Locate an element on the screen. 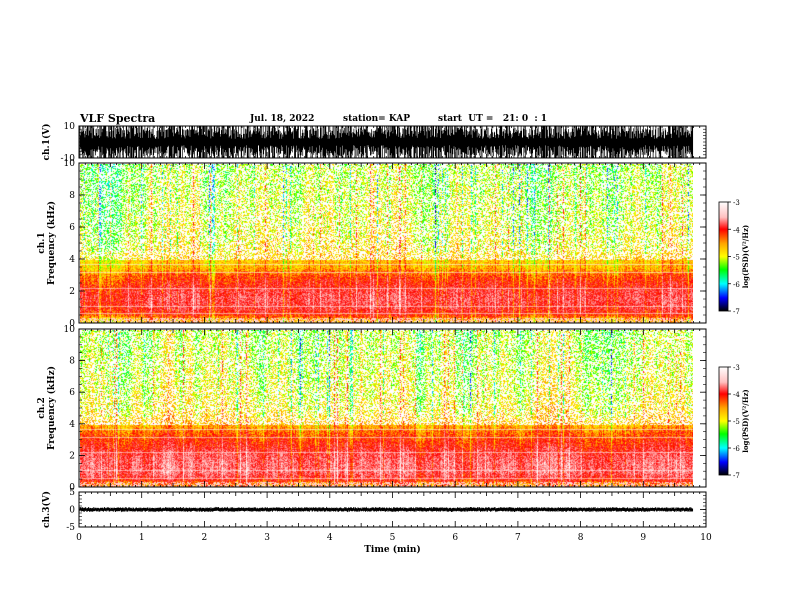 Image resolution: width=792 pixels, height=612 pixels. ch2-spectrogram-y-label-0: ch.2 is located at coordinates (42, 407).